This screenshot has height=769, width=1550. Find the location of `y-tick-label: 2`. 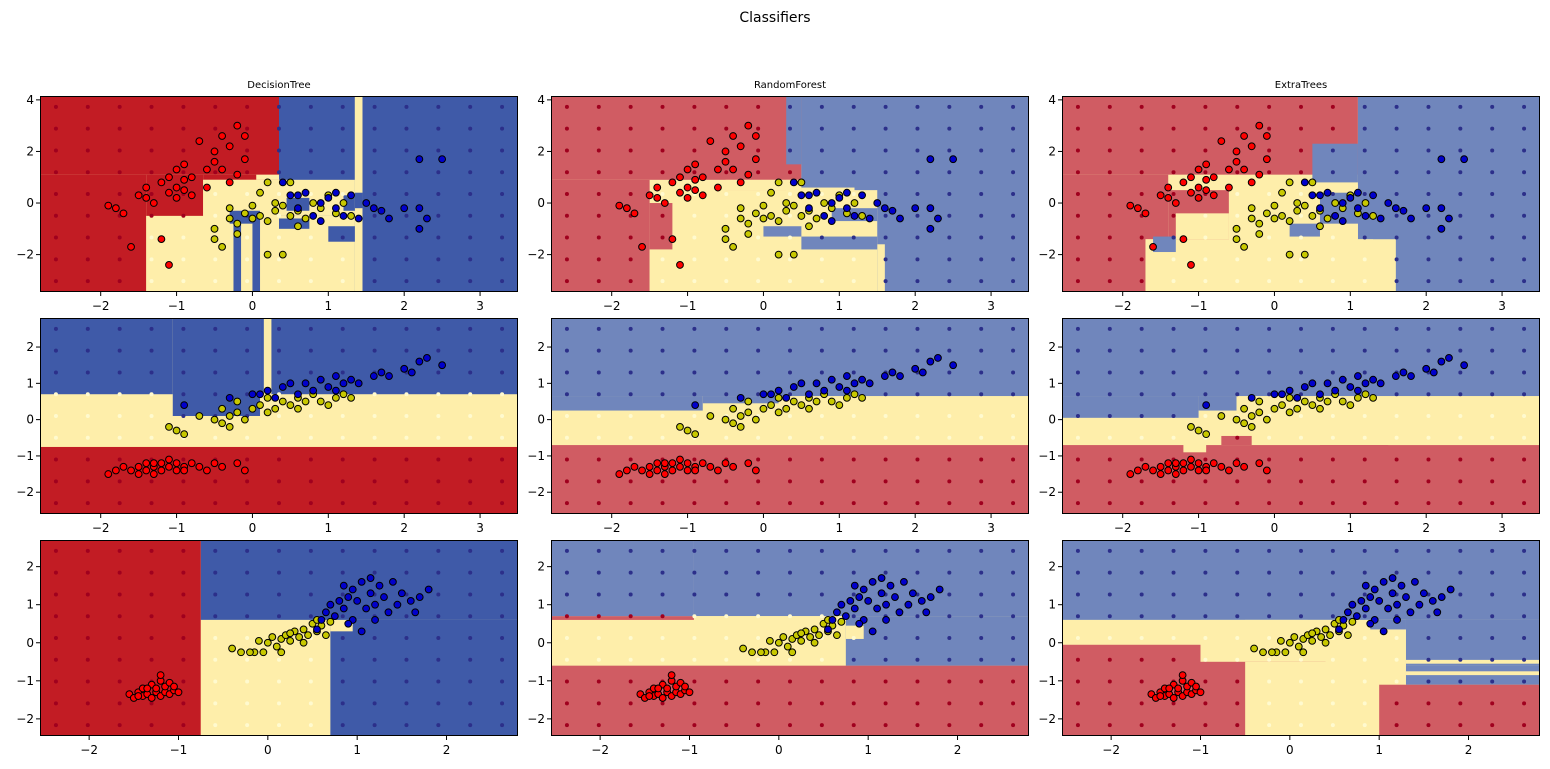

y-tick-label: 2 is located at coordinates (541, 347).